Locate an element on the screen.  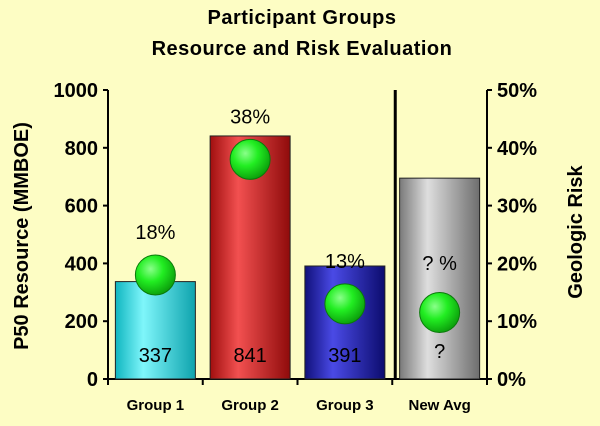
category-label: Group 2 is located at coordinates (250, 405).